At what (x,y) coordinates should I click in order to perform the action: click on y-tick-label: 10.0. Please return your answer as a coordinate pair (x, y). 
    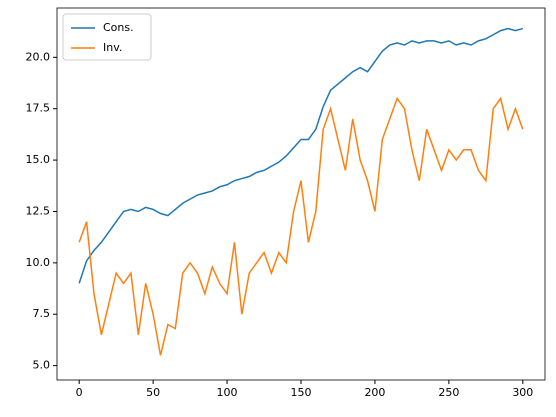
    Looking at the image, I should click on (38, 262).